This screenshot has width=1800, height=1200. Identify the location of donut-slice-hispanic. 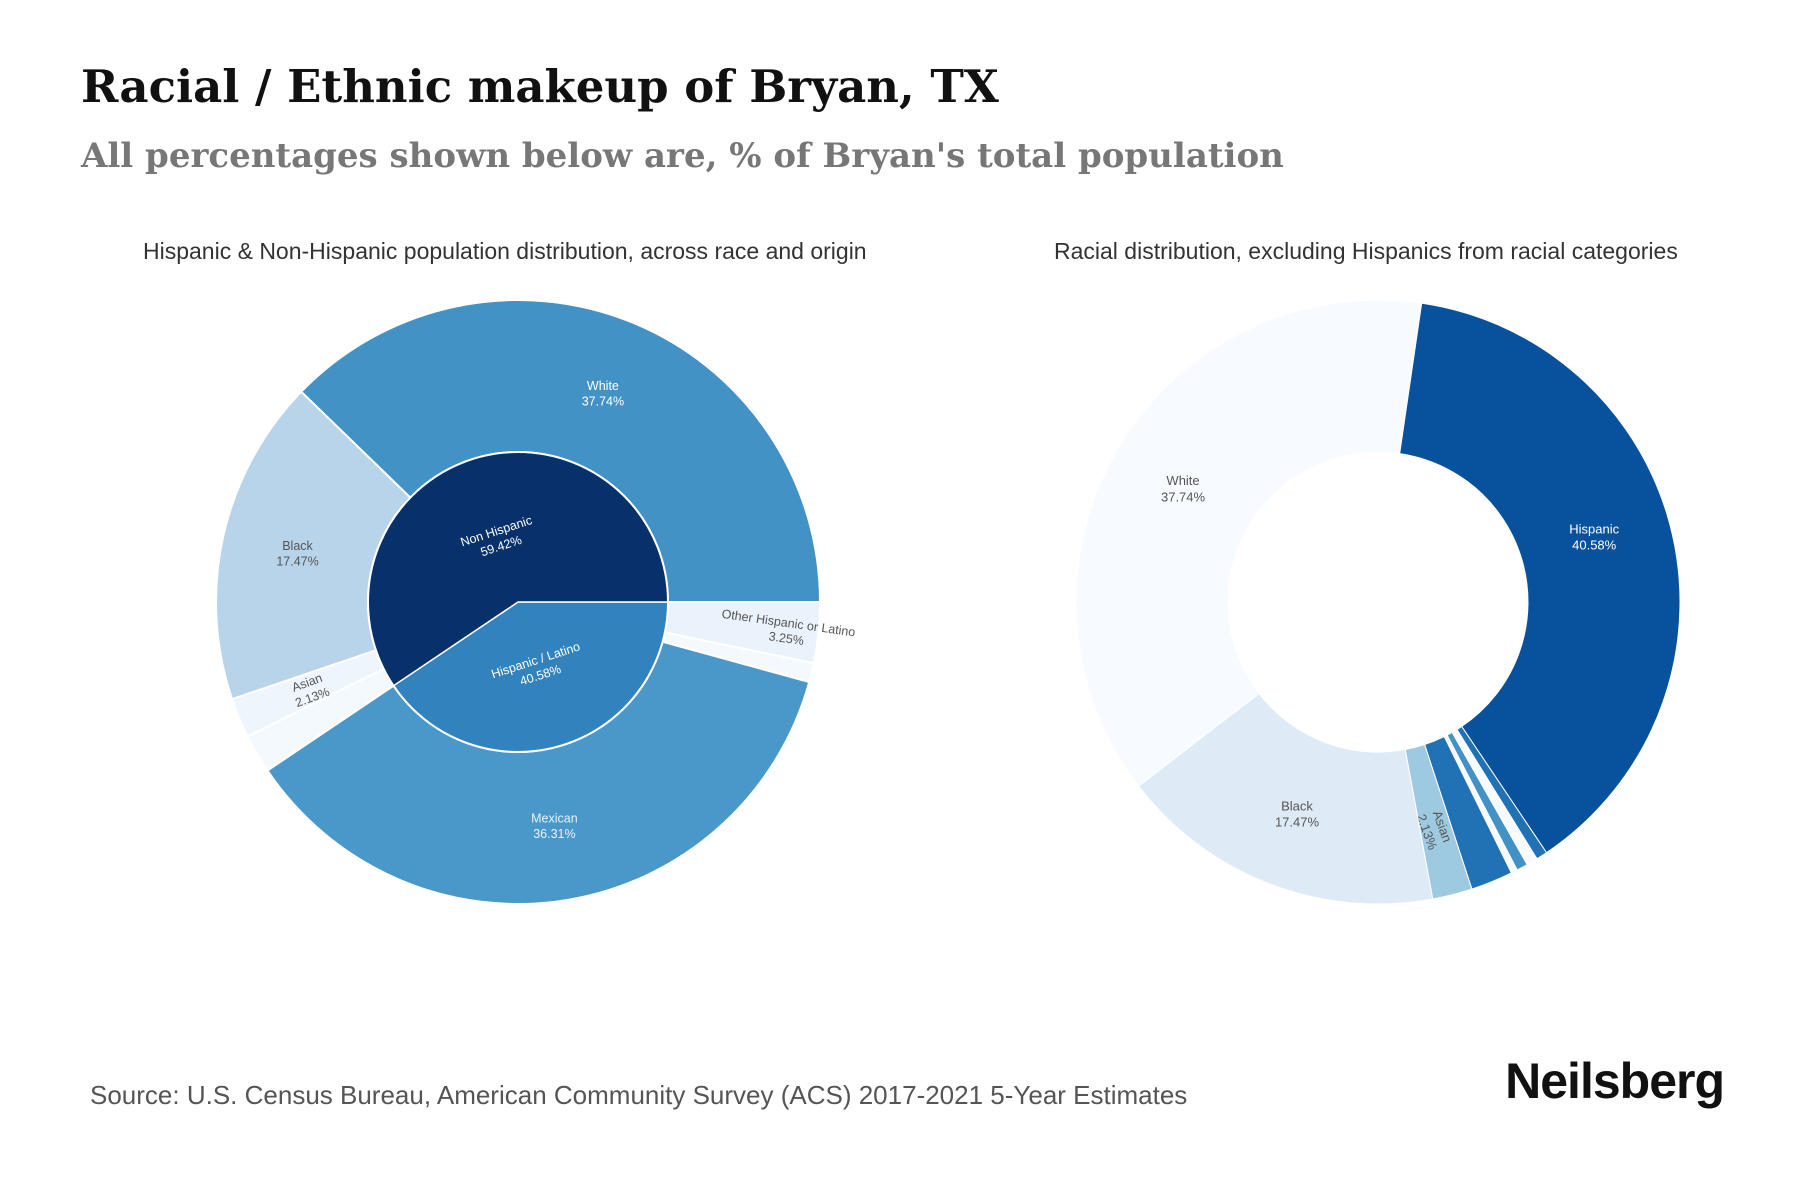
(1529, 576).